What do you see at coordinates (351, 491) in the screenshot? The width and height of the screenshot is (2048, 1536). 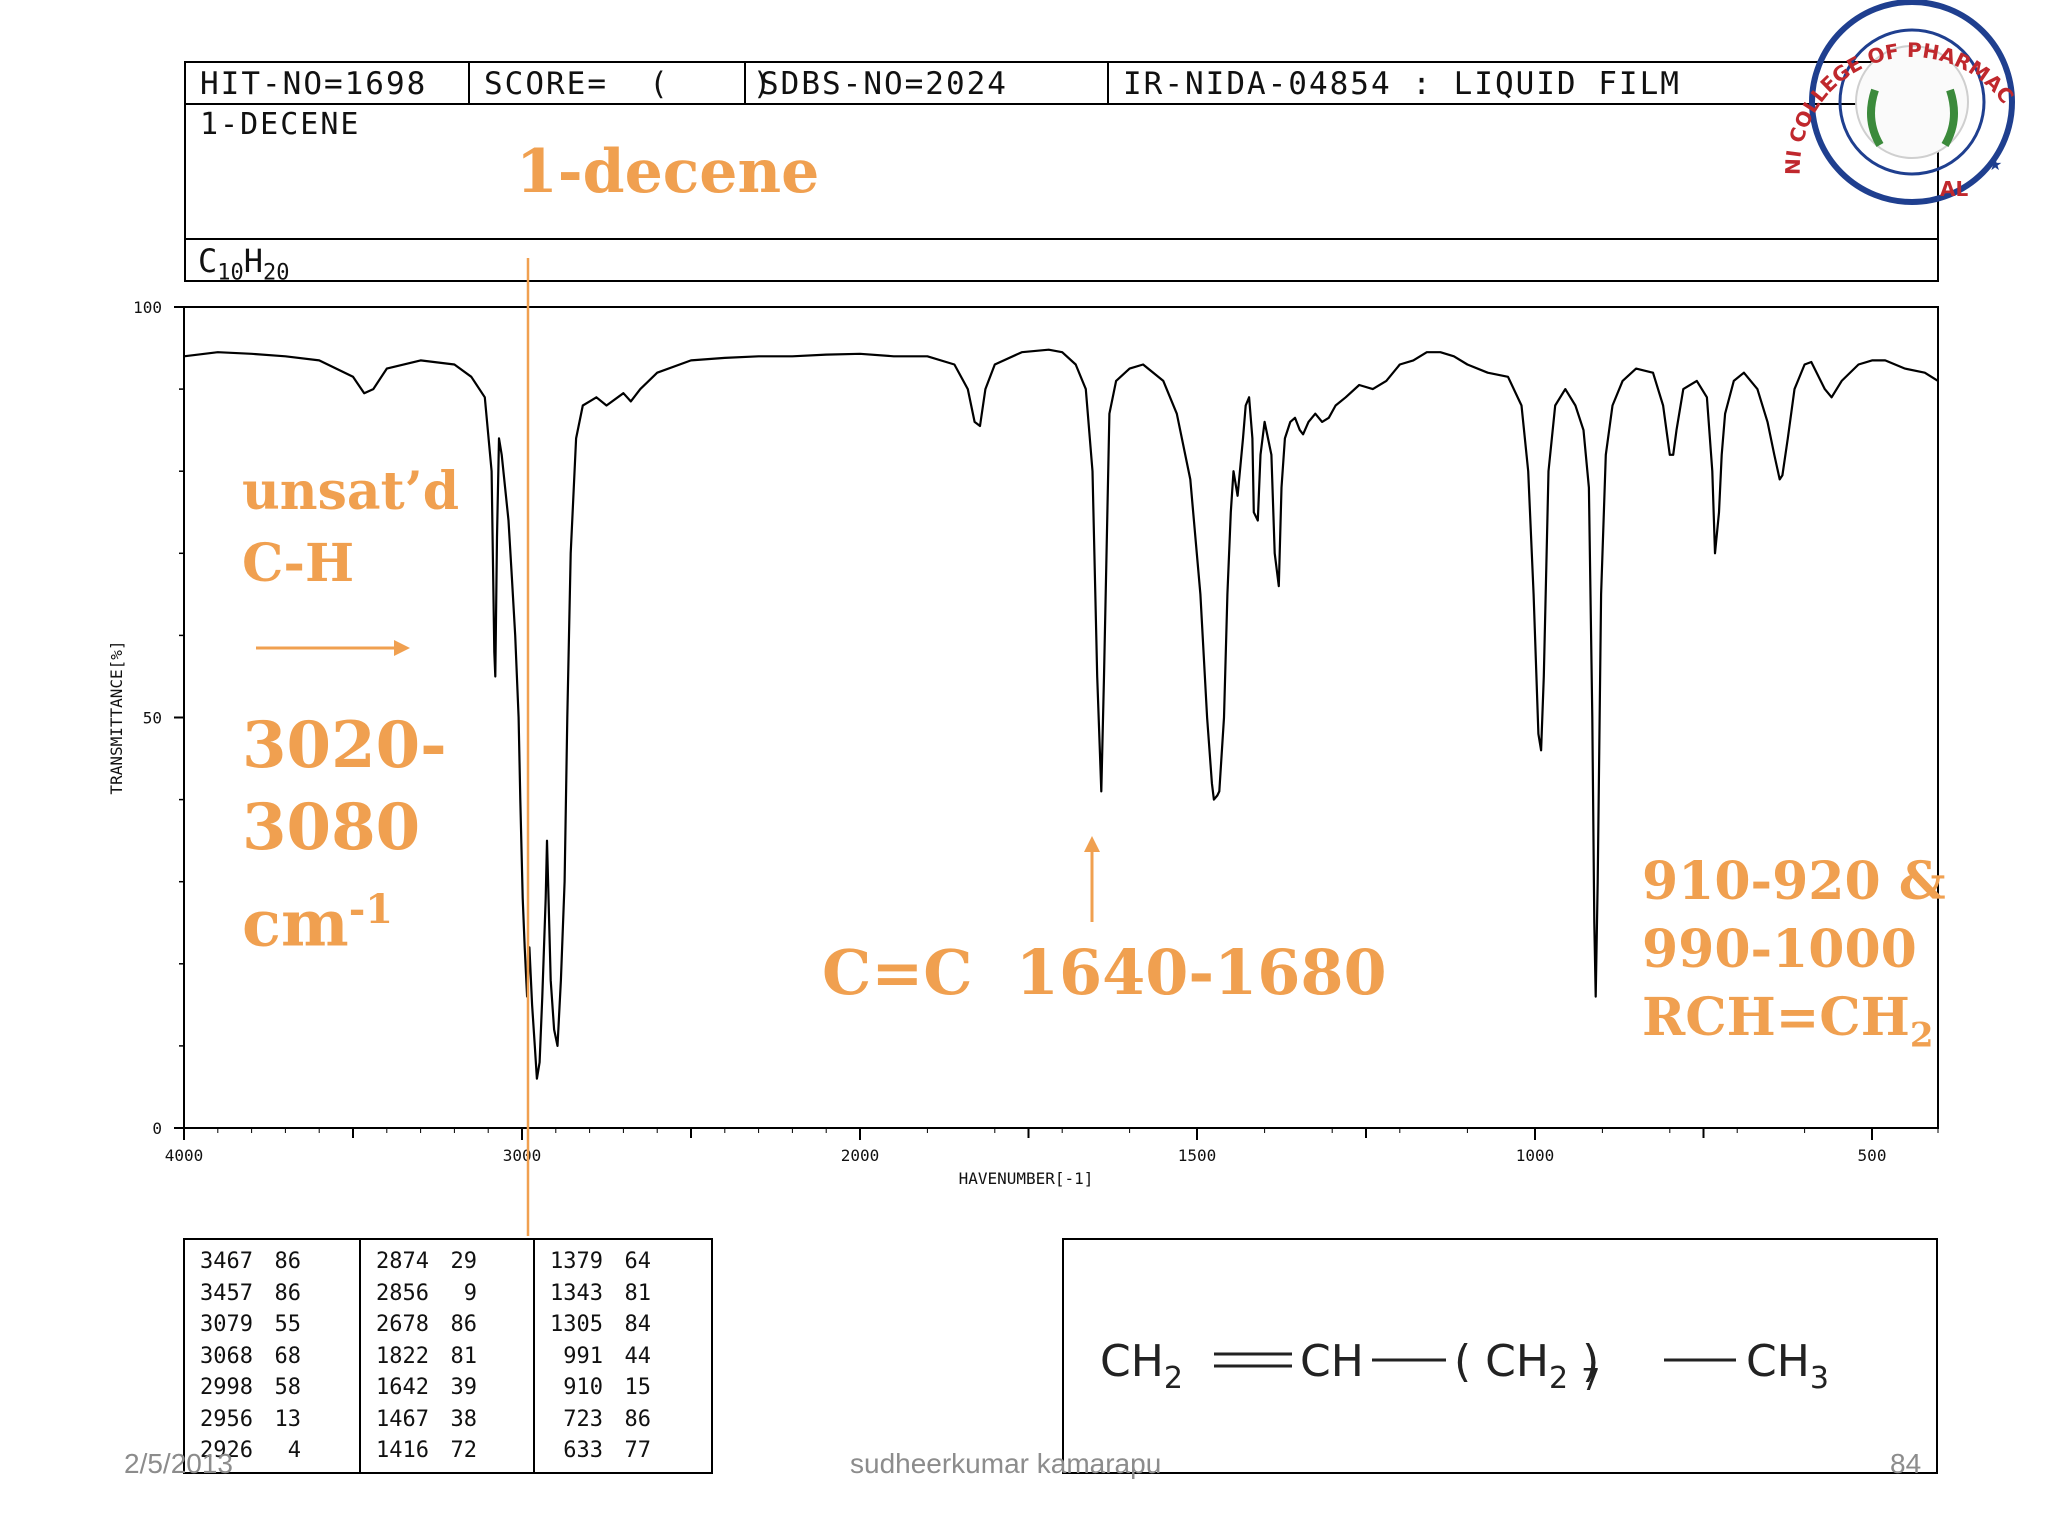 I see `annotation-unsat-line1: unsat’d` at bounding box center [351, 491].